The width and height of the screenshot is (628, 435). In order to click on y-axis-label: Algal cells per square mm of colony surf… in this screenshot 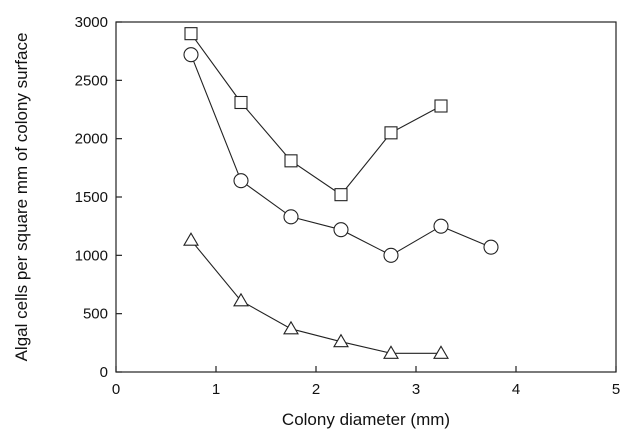, I will do `click(21, 197)`.